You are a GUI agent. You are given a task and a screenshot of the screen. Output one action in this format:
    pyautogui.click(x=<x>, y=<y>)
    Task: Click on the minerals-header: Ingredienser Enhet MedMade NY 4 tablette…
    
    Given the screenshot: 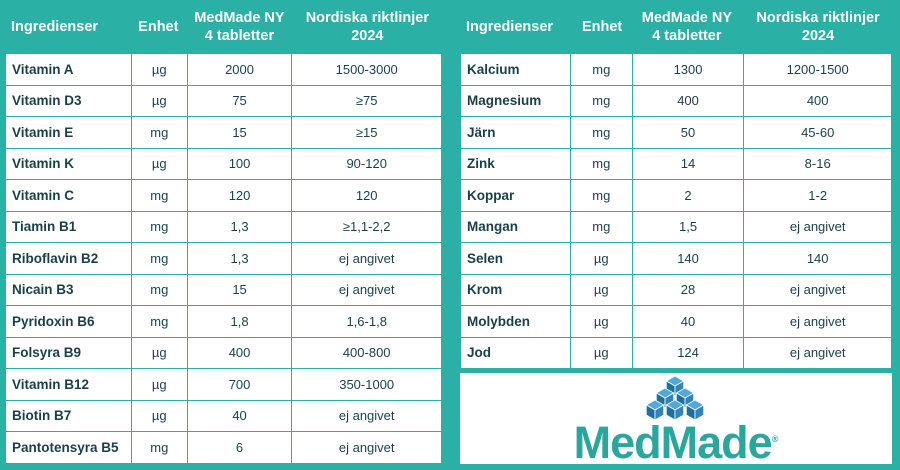 What is the action you would take?
    pyautogui.click(x=676, y=26)
    